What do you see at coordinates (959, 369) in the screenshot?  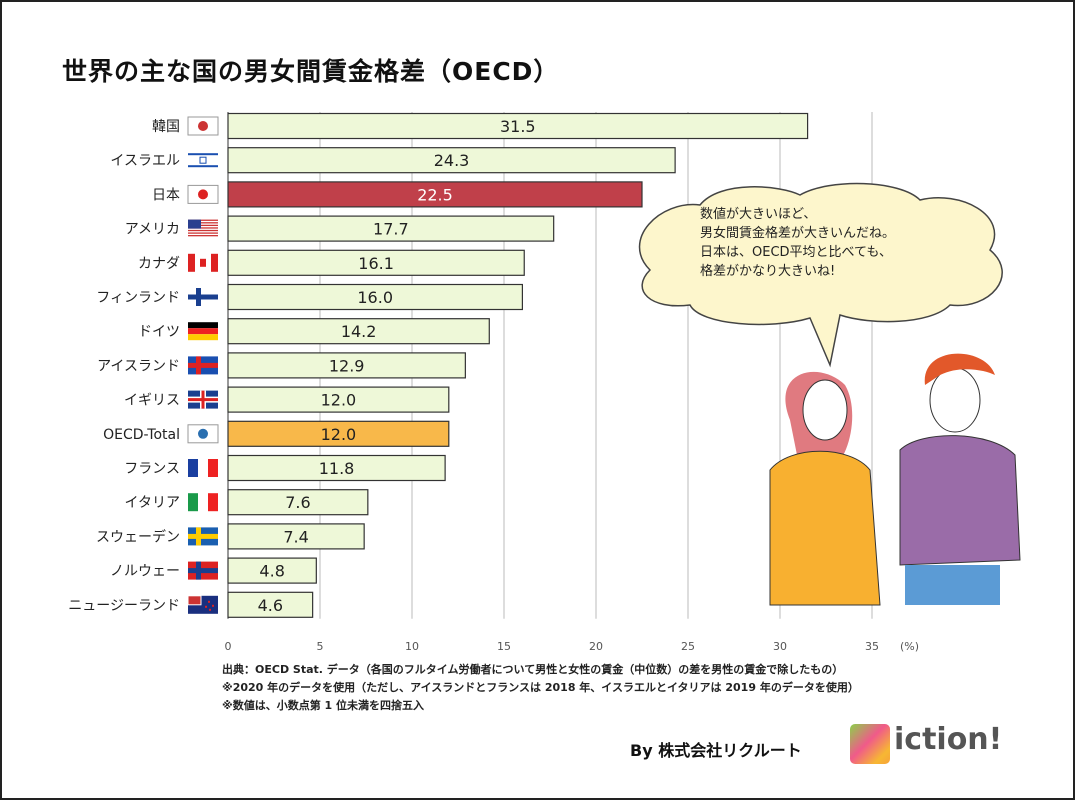 I see `man-hair` at bounding box center [959, 369].